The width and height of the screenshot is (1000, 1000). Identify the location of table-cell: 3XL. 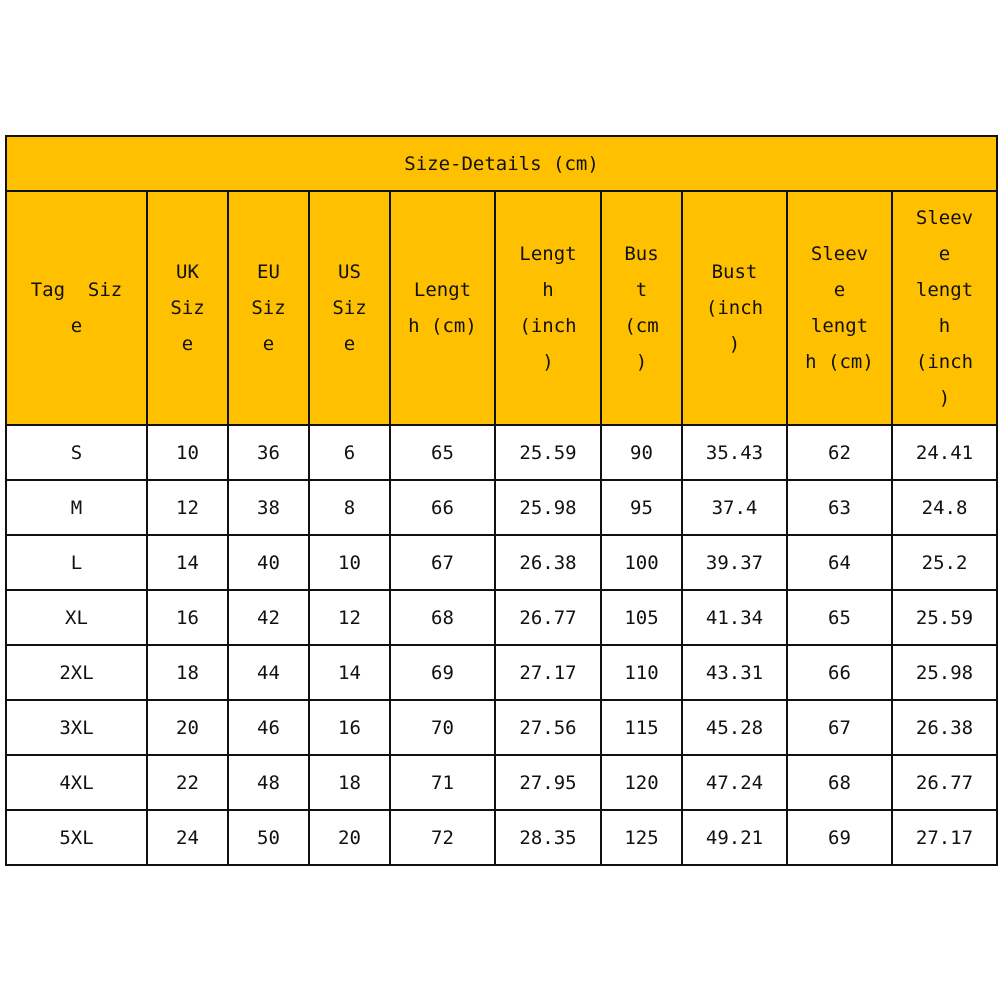
(76, 727).